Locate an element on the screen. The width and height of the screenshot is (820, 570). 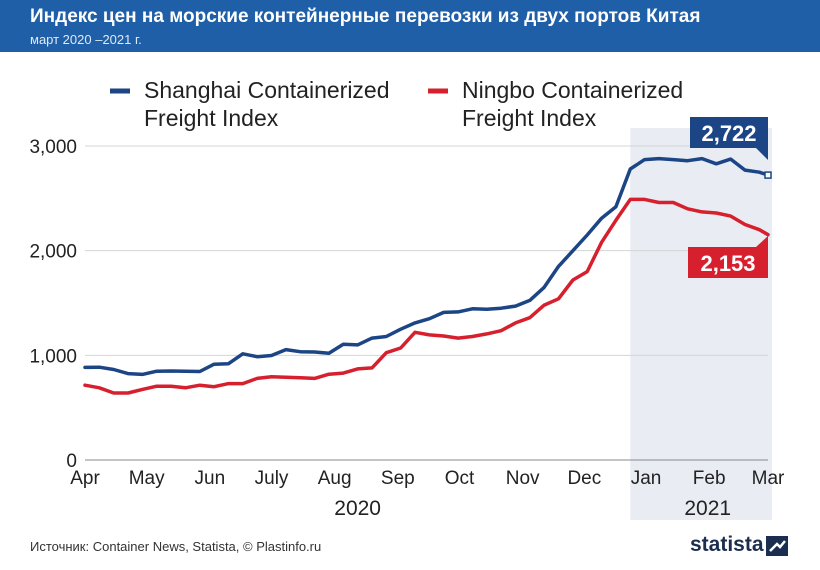
chart-subtitle: март 2020 –2021 г. is located at coordinates (86, 39).